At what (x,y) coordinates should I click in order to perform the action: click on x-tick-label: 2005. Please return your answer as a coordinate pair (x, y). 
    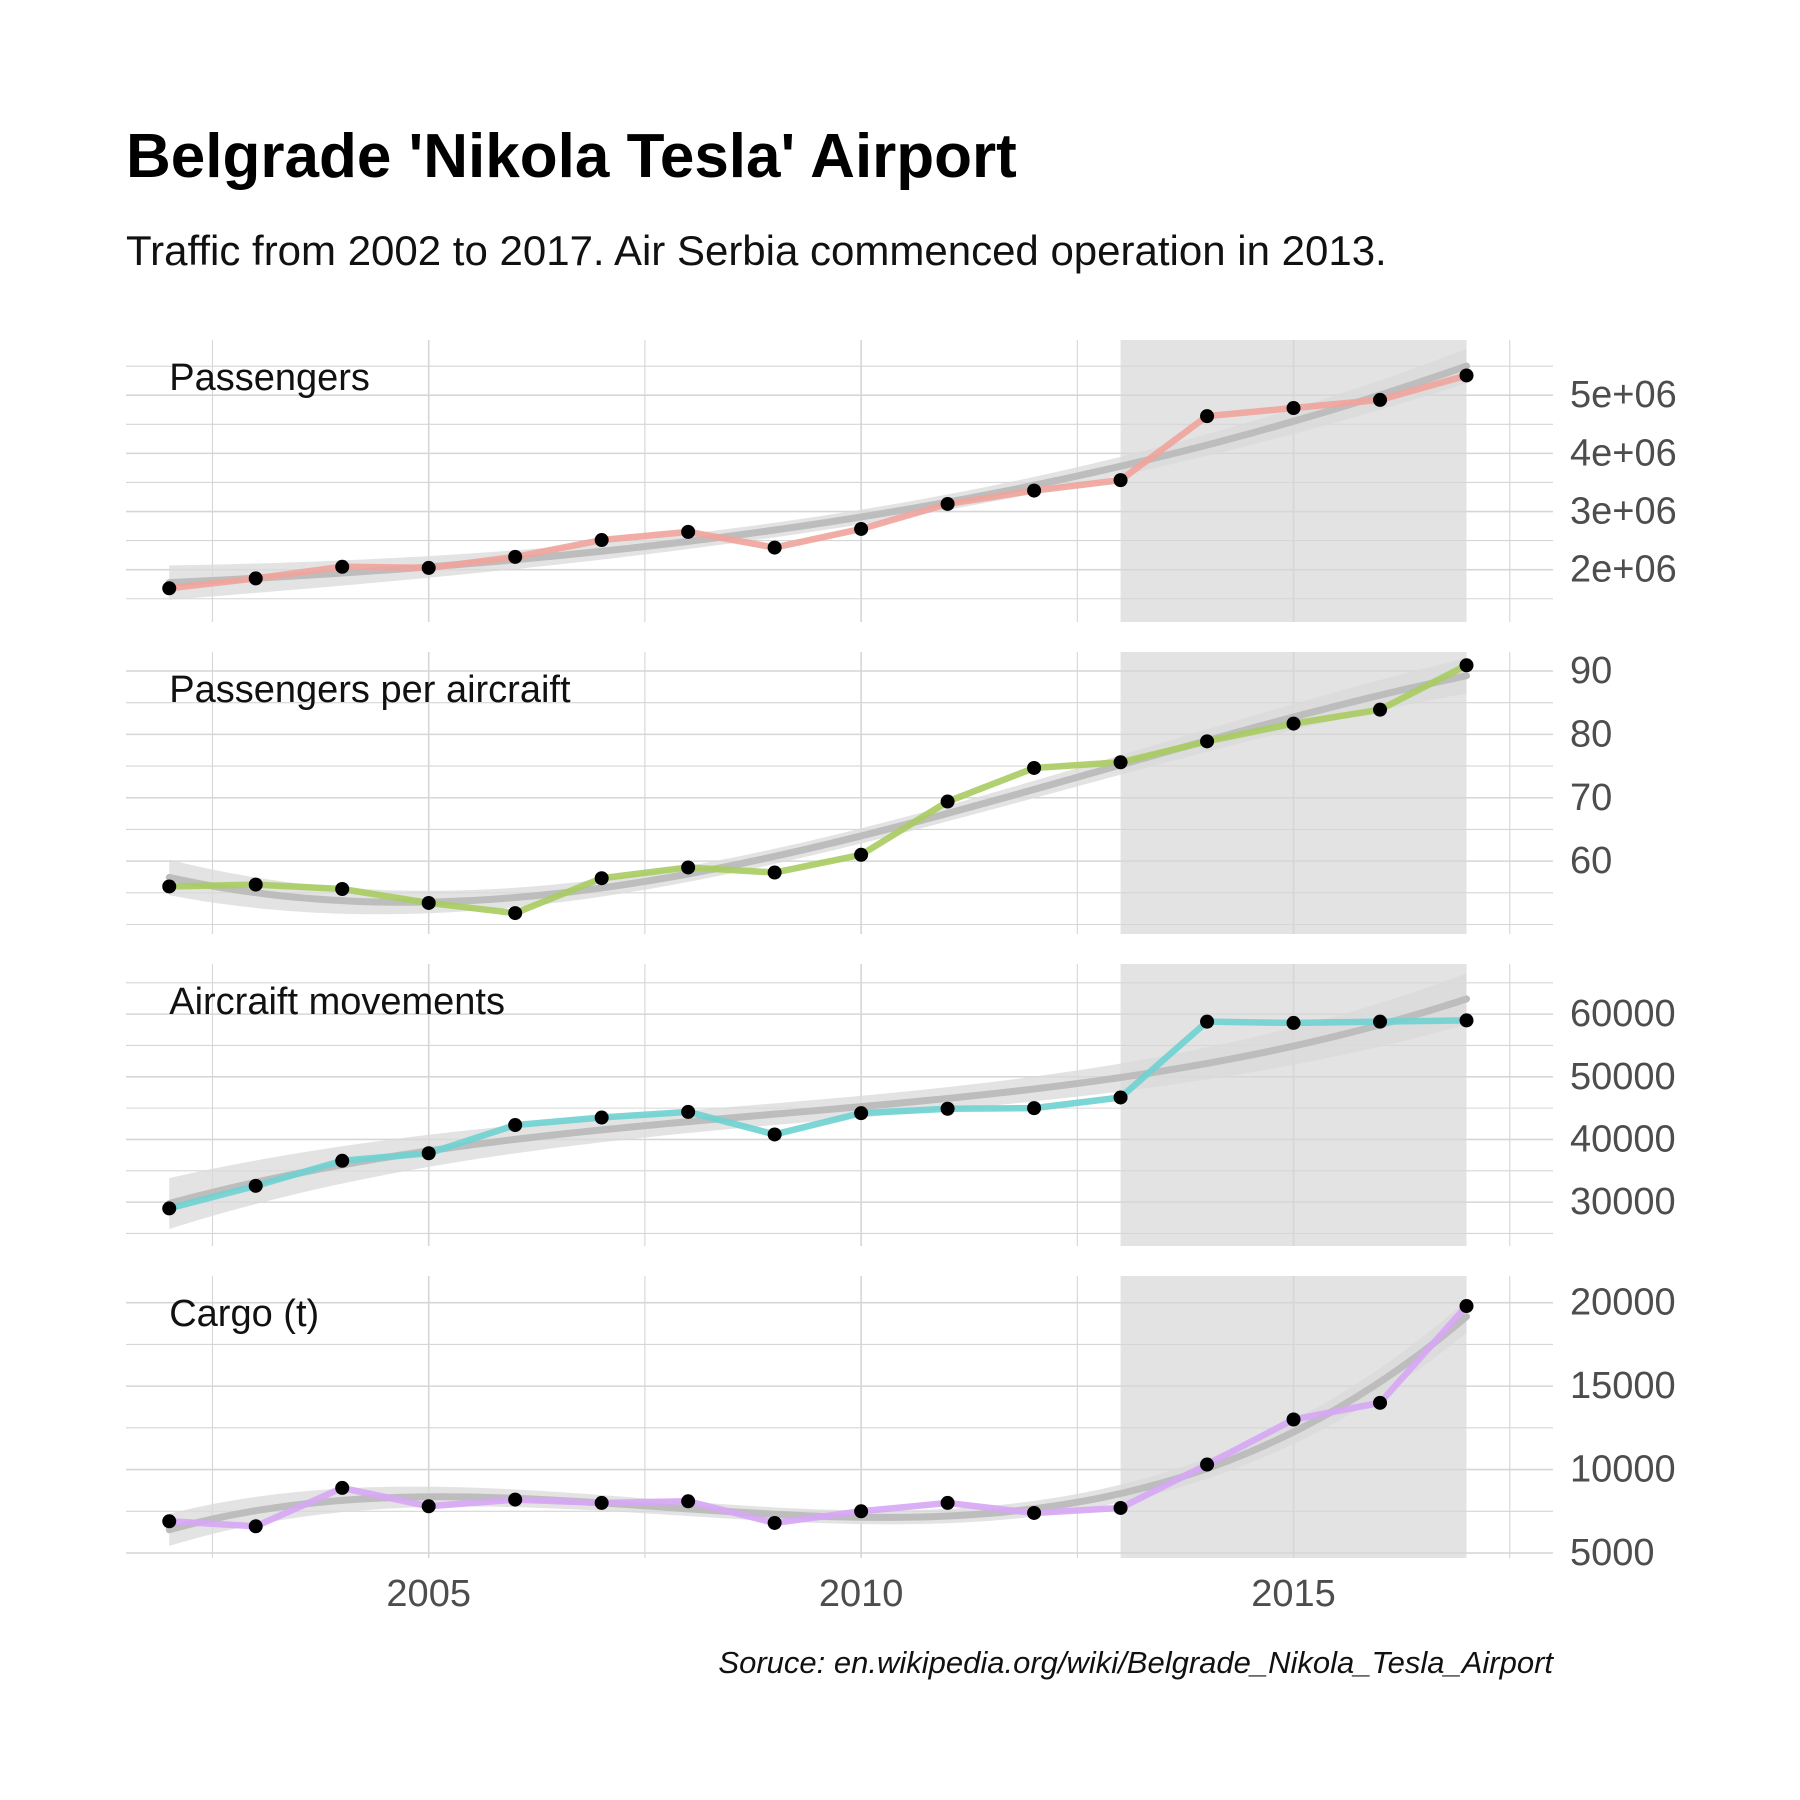
    Looking at the image, I should click on (428, 1594).